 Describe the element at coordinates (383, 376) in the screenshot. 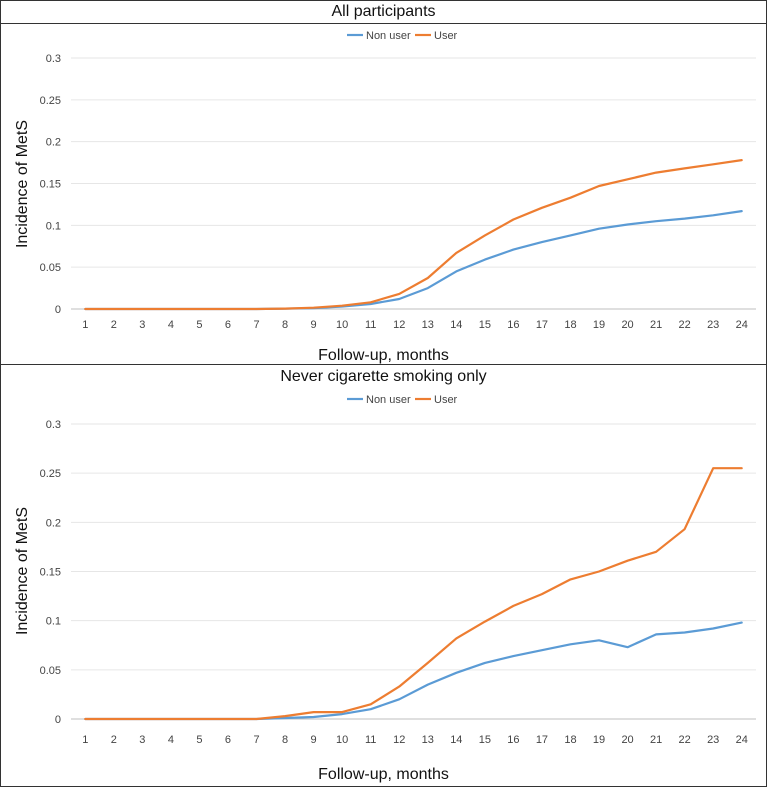

I see `chart-title: Never cigarette smoking only` at that location.